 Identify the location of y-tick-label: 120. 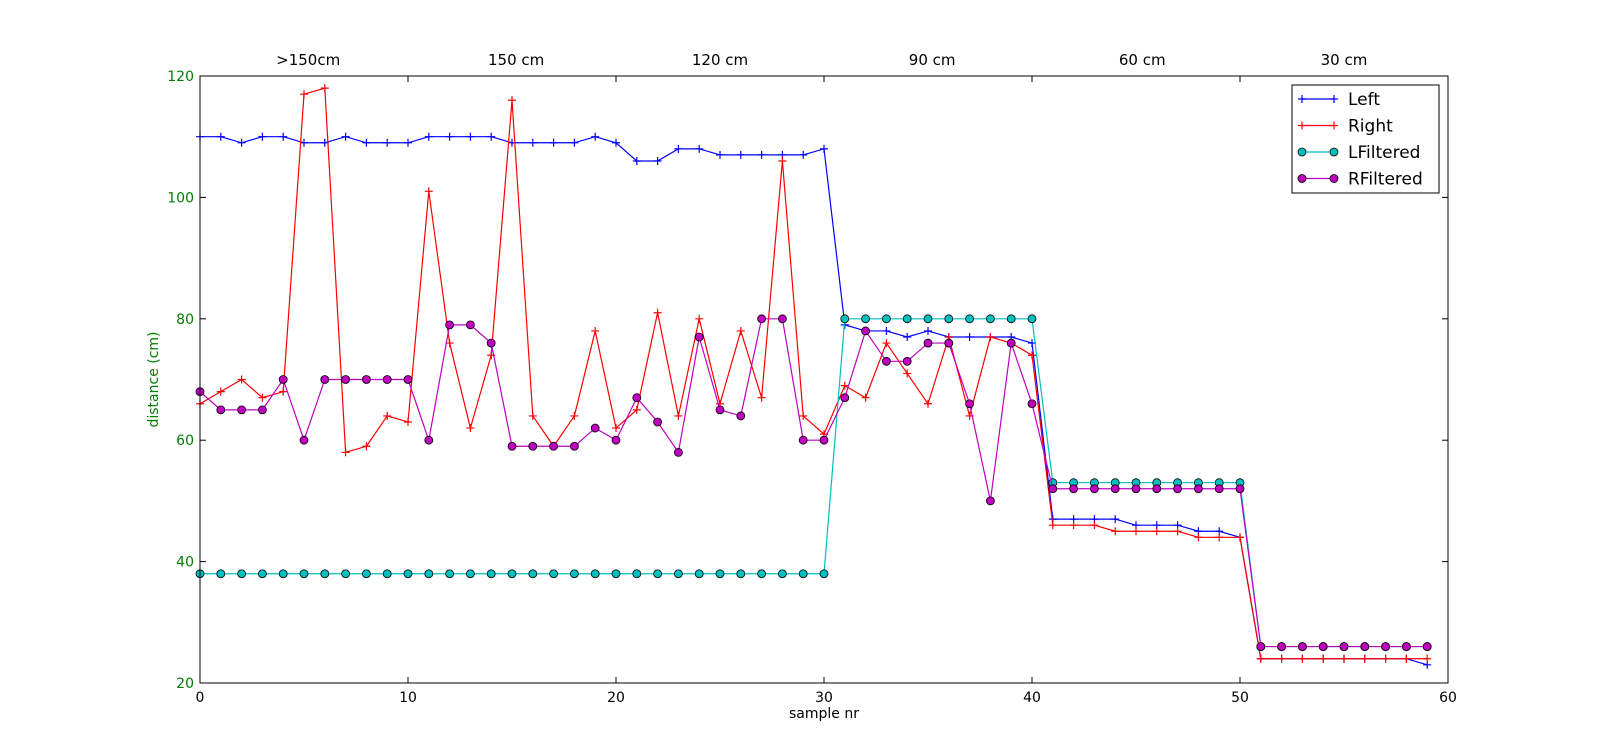
(180, 77).